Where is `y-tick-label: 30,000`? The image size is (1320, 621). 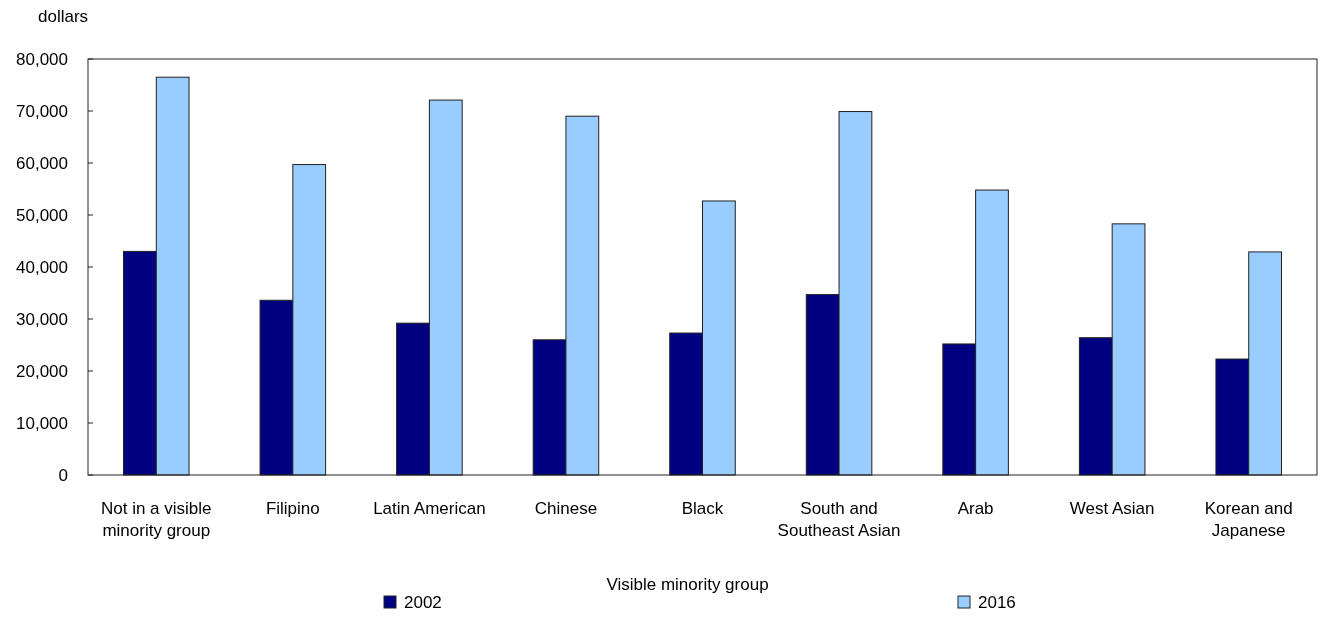
y-tick-label: 30,000 is located at coordinates (42, 319).